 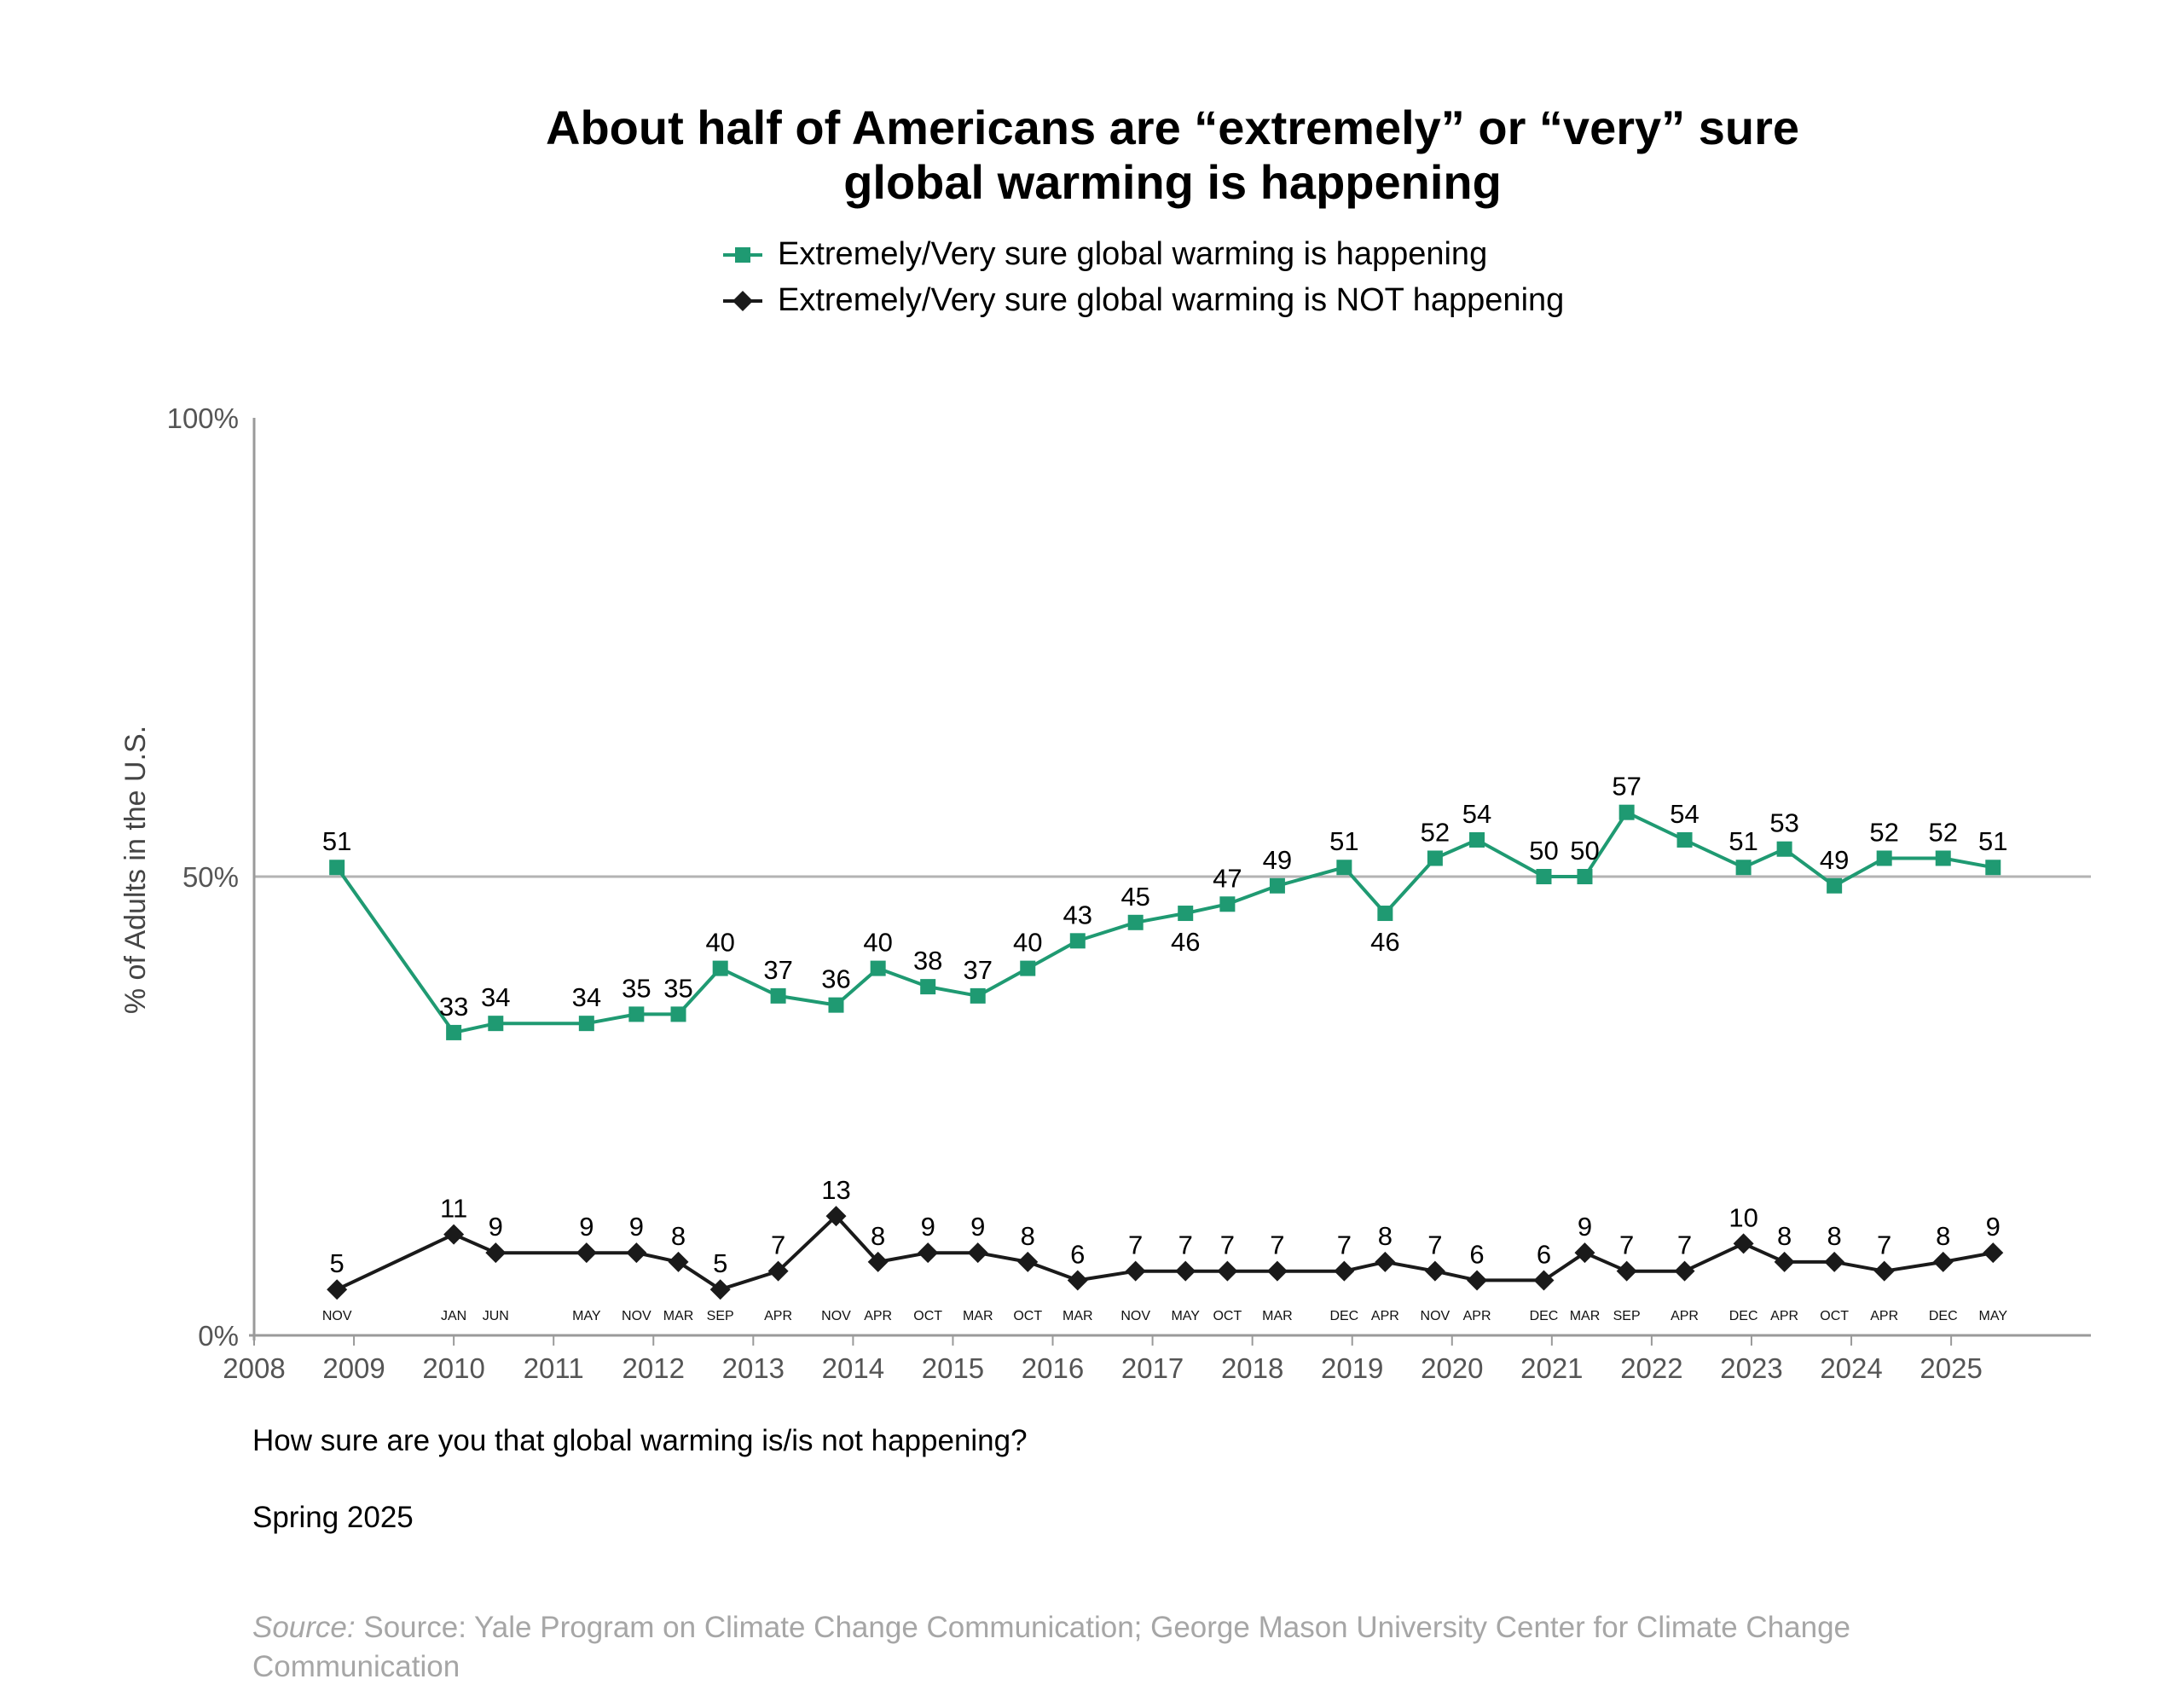 What do you see at coordinates (254, 1368) in the screenshot?
I see `x-tick-label: 2008` at bounding box center [254, 1368].